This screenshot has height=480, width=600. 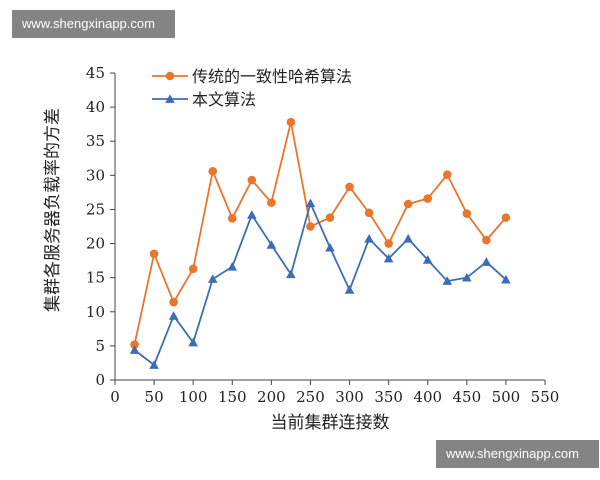 What do you see at coordinates (100, 380) in the screenshot?
I see `y-tick-label: 0` at bounding box center [100, 380].